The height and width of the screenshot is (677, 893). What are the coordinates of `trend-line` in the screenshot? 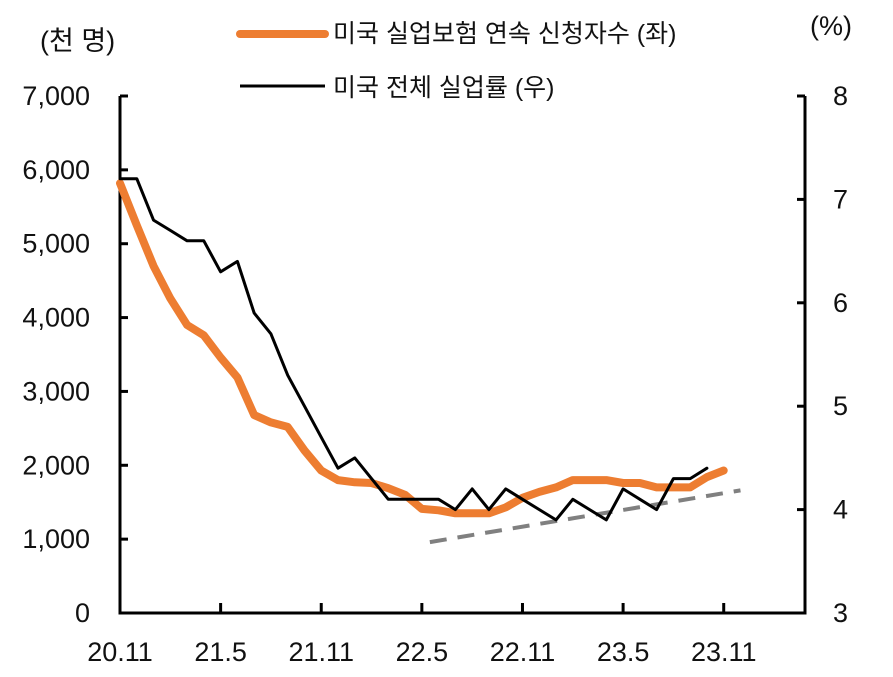 It's located at (585, 516).